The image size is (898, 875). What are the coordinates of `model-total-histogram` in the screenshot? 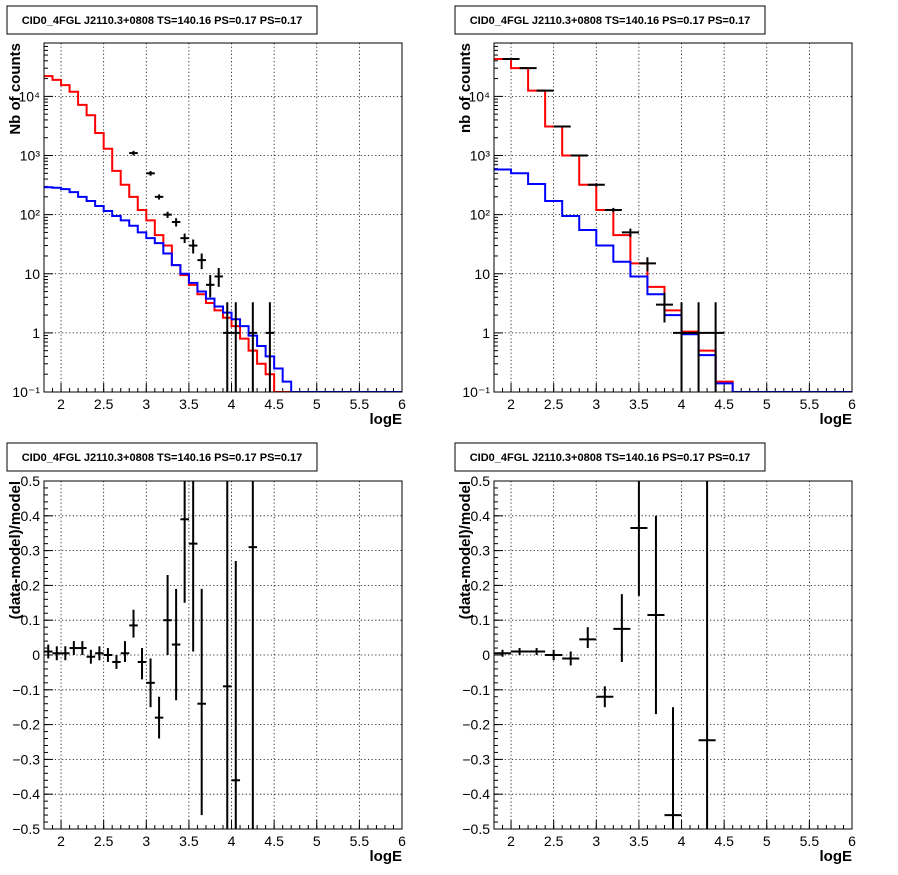 It's located at (223, 233).